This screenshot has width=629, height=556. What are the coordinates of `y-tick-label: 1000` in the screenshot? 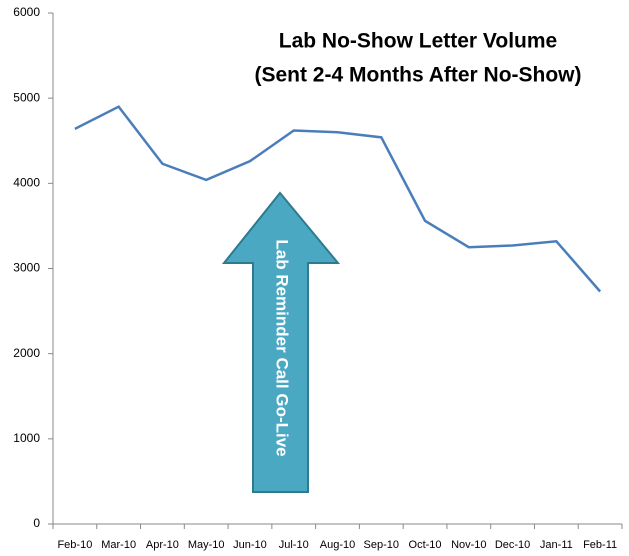 It's located at (26, 438).